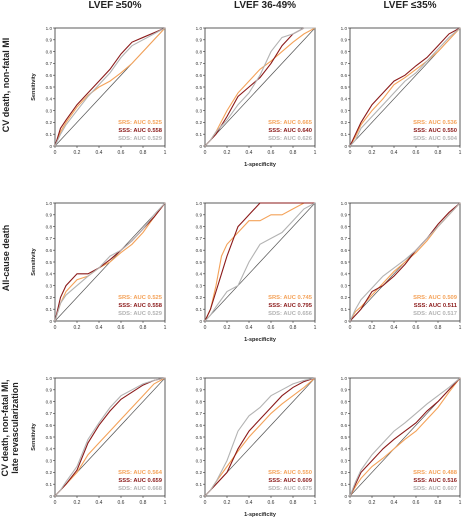  What do you see at coordinates (410, 5) in the screenshot?
I see `column-title-lvef-35: LVEF ≤35%` at bounding box center [410, 5].